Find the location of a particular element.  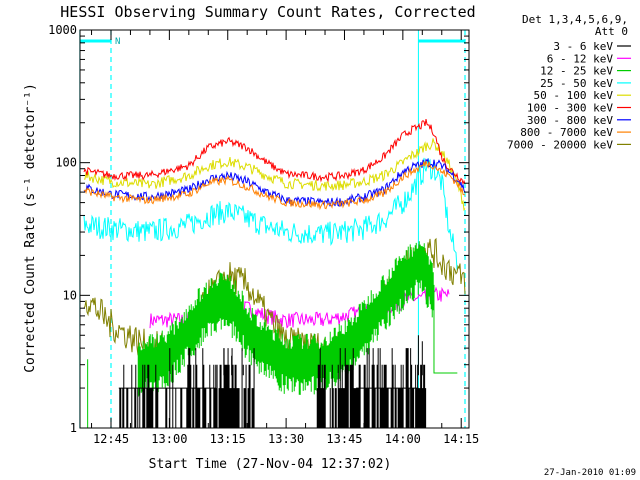

legend-label: 800 - 7000 keV is located at coordinates (566, 132).